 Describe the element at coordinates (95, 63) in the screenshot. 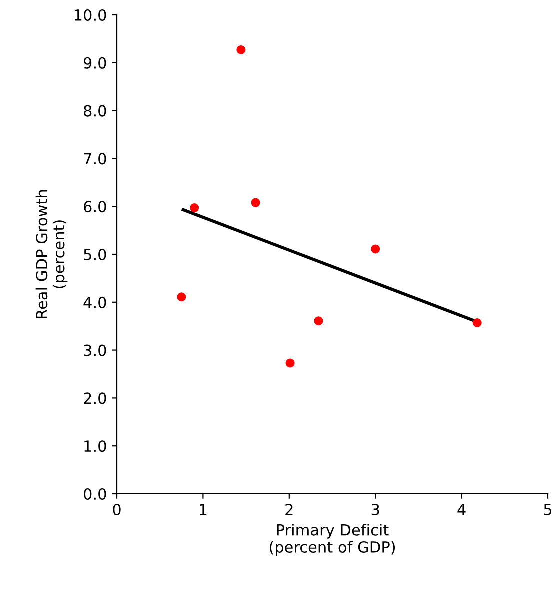

I see `y-tick-label: 9.0` at that location.